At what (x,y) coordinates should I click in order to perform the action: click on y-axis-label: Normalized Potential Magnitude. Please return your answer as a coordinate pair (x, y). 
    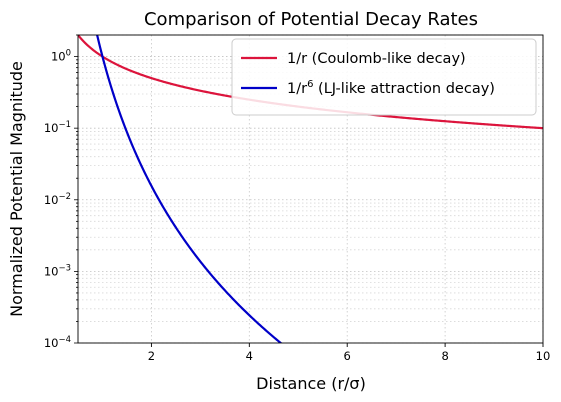
    Looking at the image, I should click on (16, 189).